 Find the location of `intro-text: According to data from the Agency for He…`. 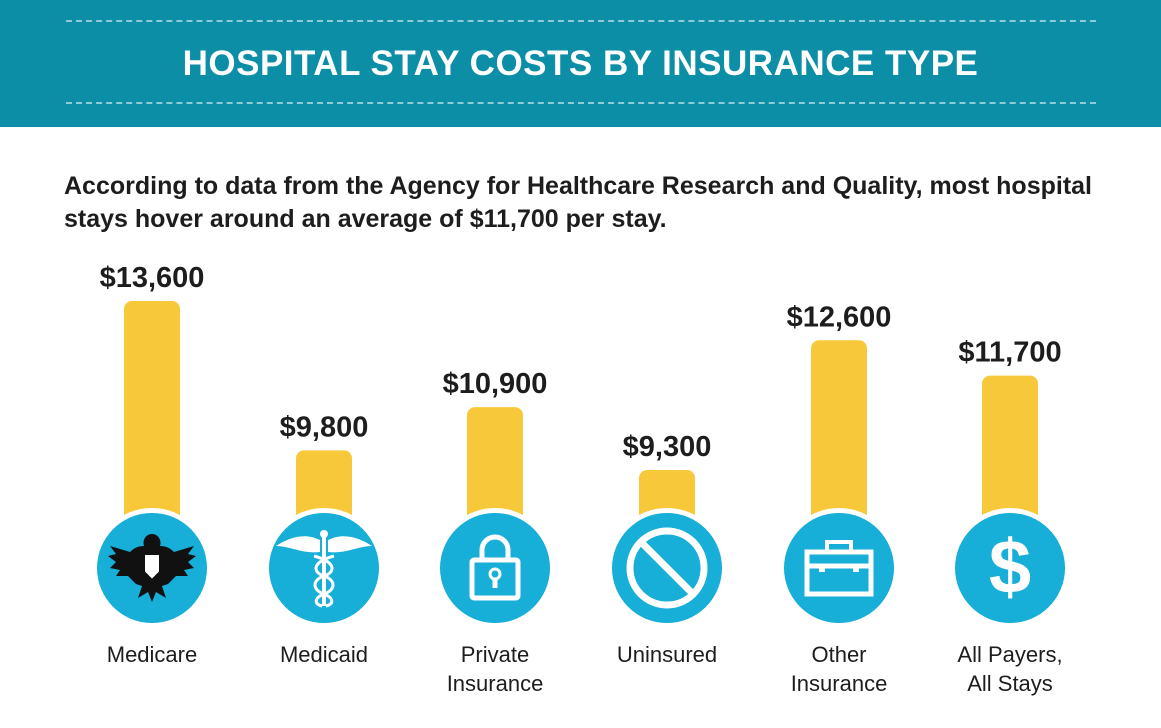

intro-text: According to data from the Agency for He… is located at coordinates (578, 202).